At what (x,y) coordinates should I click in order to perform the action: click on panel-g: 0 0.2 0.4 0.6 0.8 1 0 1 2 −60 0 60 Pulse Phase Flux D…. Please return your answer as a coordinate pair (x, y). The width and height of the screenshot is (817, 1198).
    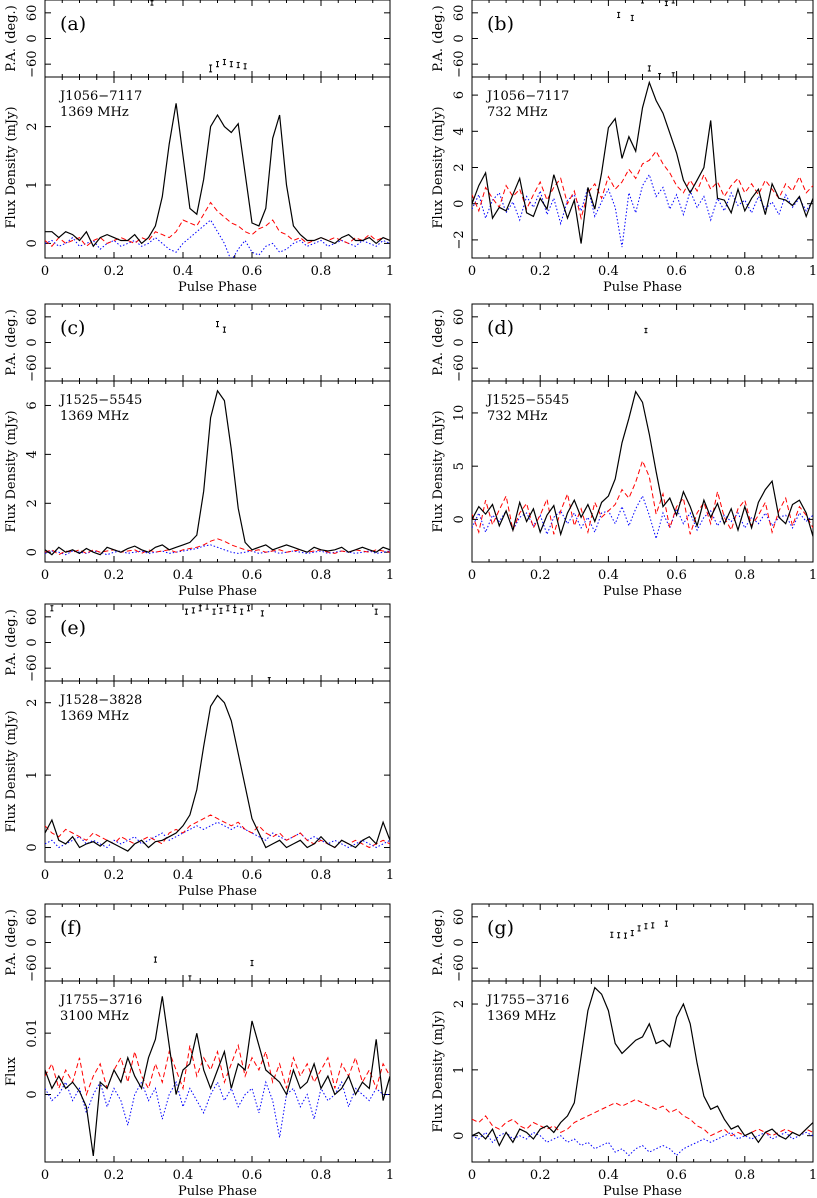
    Looking at the image, I should click on (624, 1050).